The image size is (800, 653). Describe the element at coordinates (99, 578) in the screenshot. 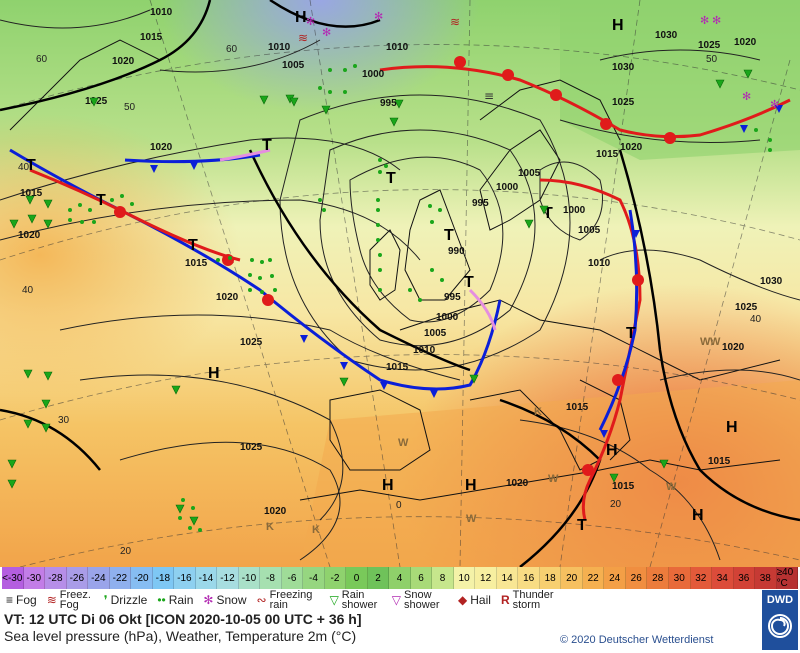

I see `scale-cell: -24` at that location.